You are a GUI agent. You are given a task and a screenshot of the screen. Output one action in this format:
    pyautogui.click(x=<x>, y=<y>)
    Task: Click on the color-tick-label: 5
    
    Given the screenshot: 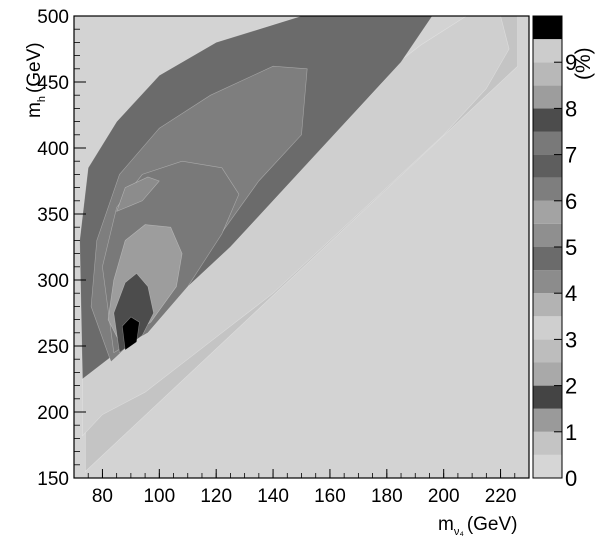 What is the action you would take?
    pyautogui.click(x=571, y=247)
    